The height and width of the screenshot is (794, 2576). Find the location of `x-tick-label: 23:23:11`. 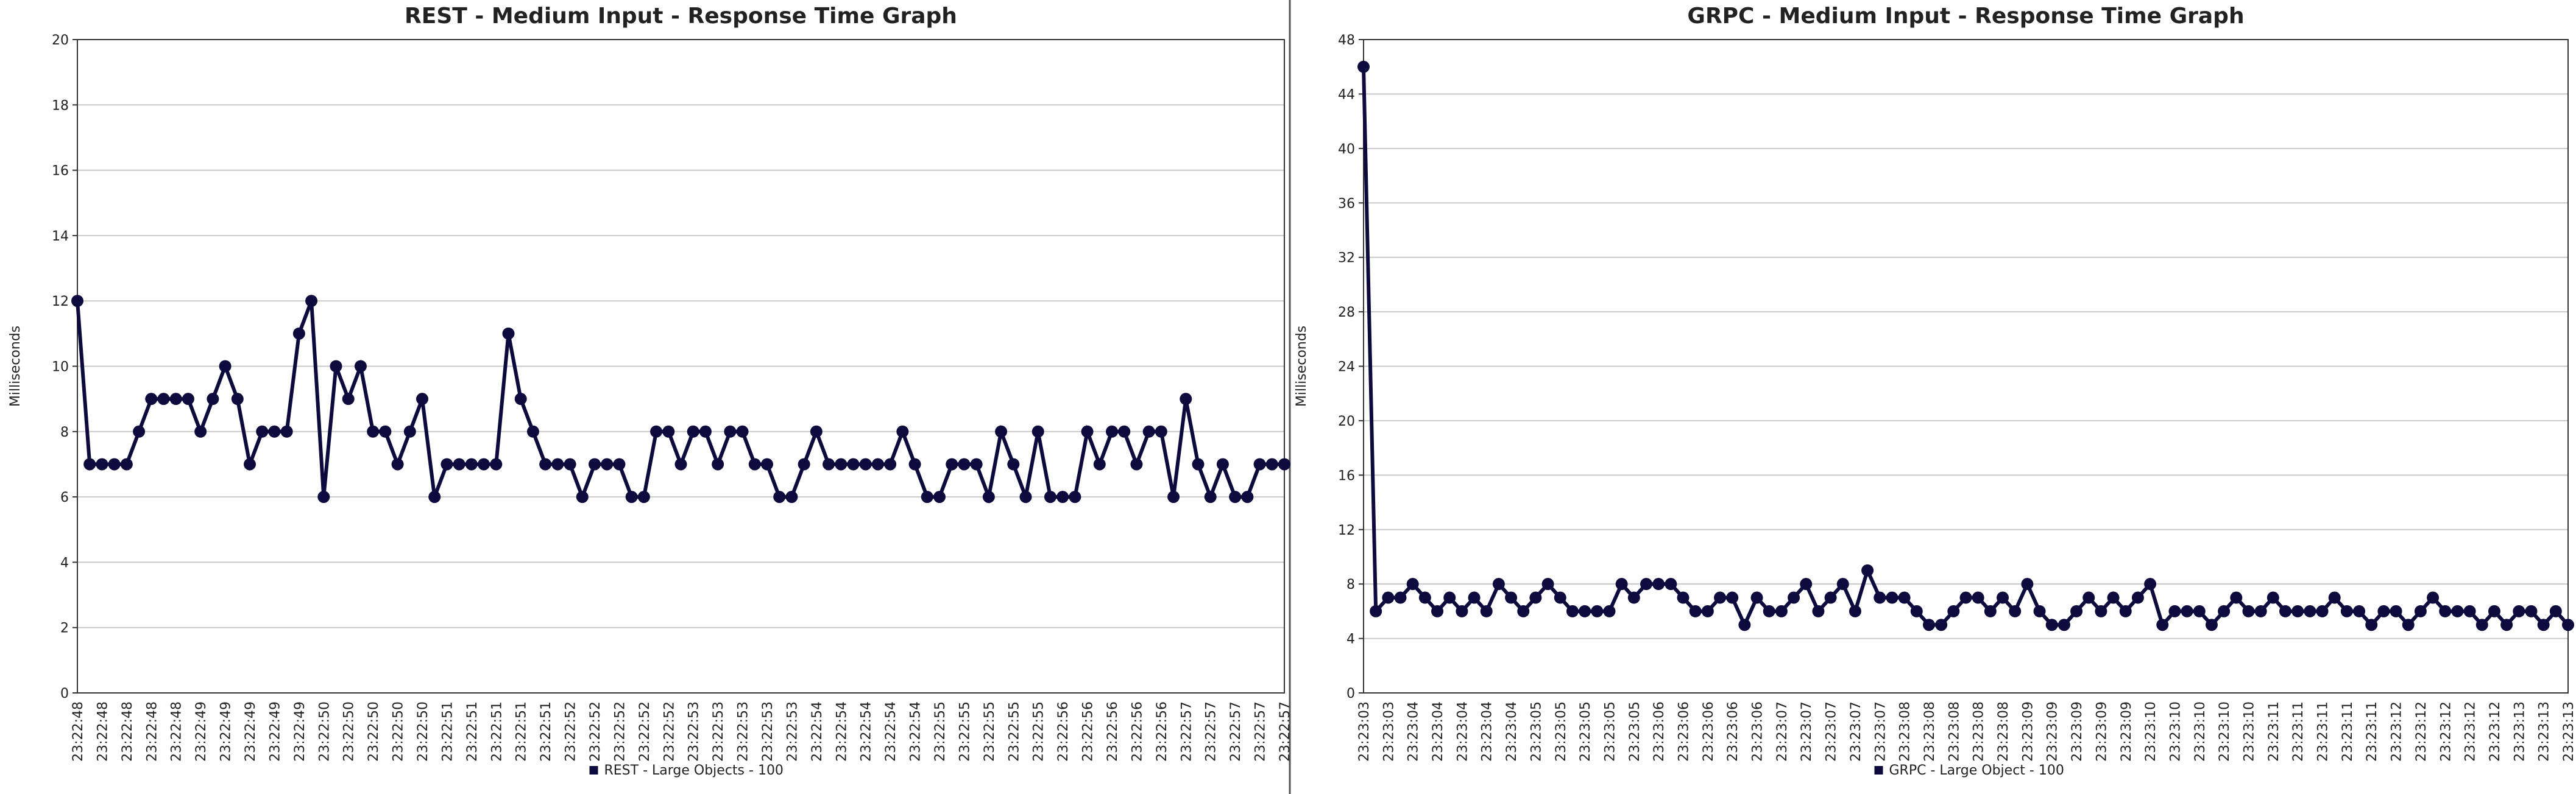

x-tick-label: 23:23:11 is located at coordinates (2274, 732).